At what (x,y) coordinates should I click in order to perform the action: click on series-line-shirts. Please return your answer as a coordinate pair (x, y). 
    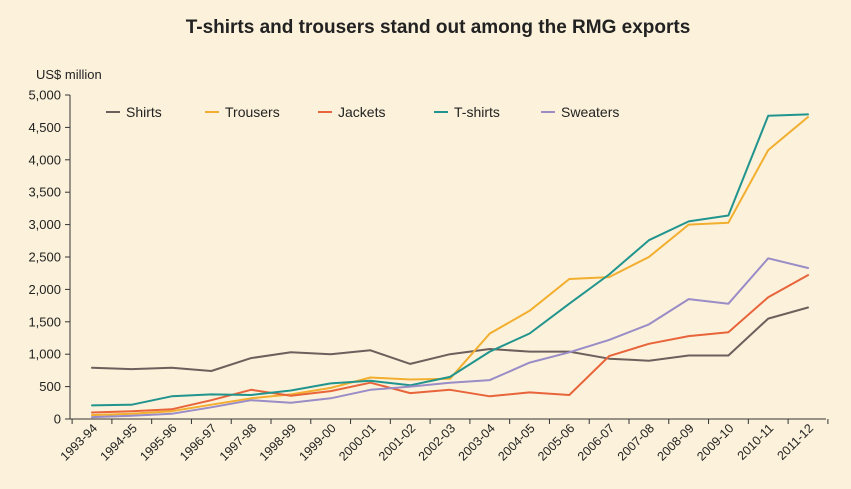
    Looking at the image, I should click on (450, 339).